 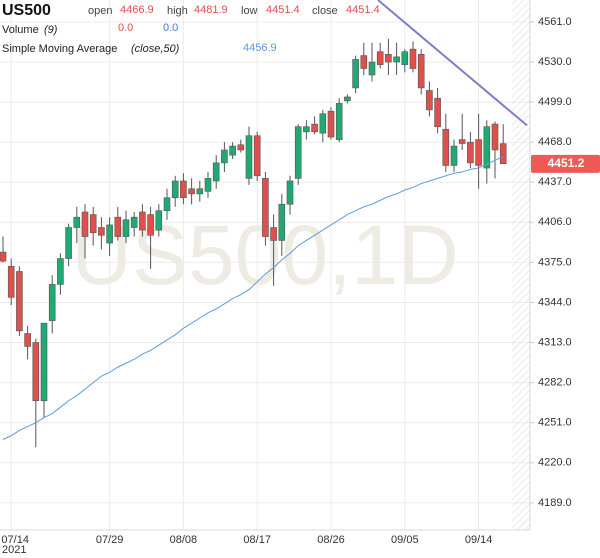 What do you see at coordinates (211, 10) in the screenshot?
I see `value: 4481.9` at bounding box center [211, 10].